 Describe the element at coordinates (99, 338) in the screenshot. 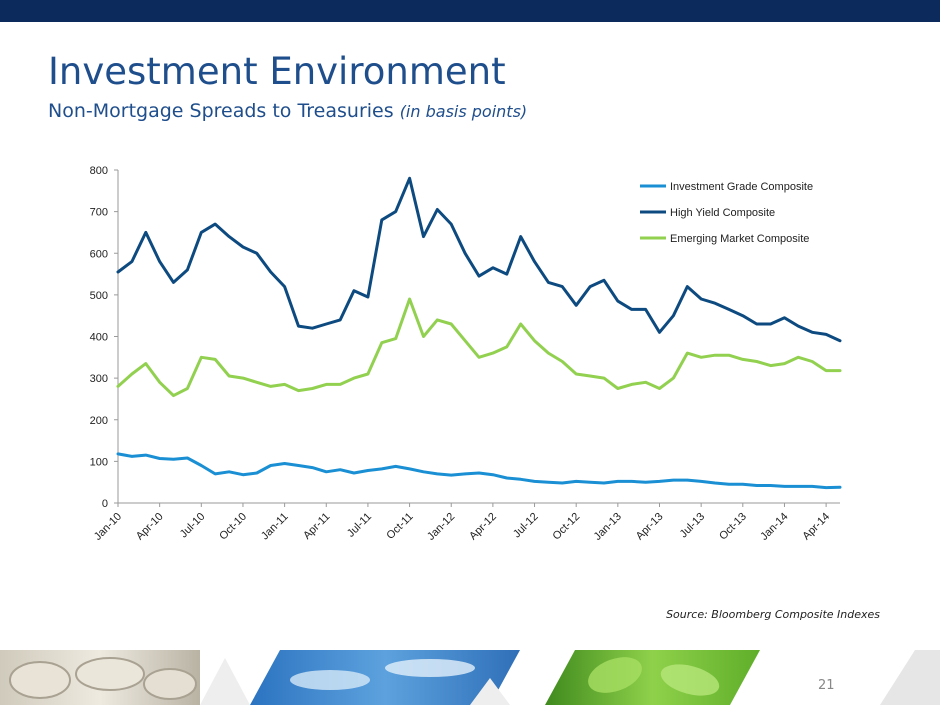

I see `y-tick-label: 400` at that location.